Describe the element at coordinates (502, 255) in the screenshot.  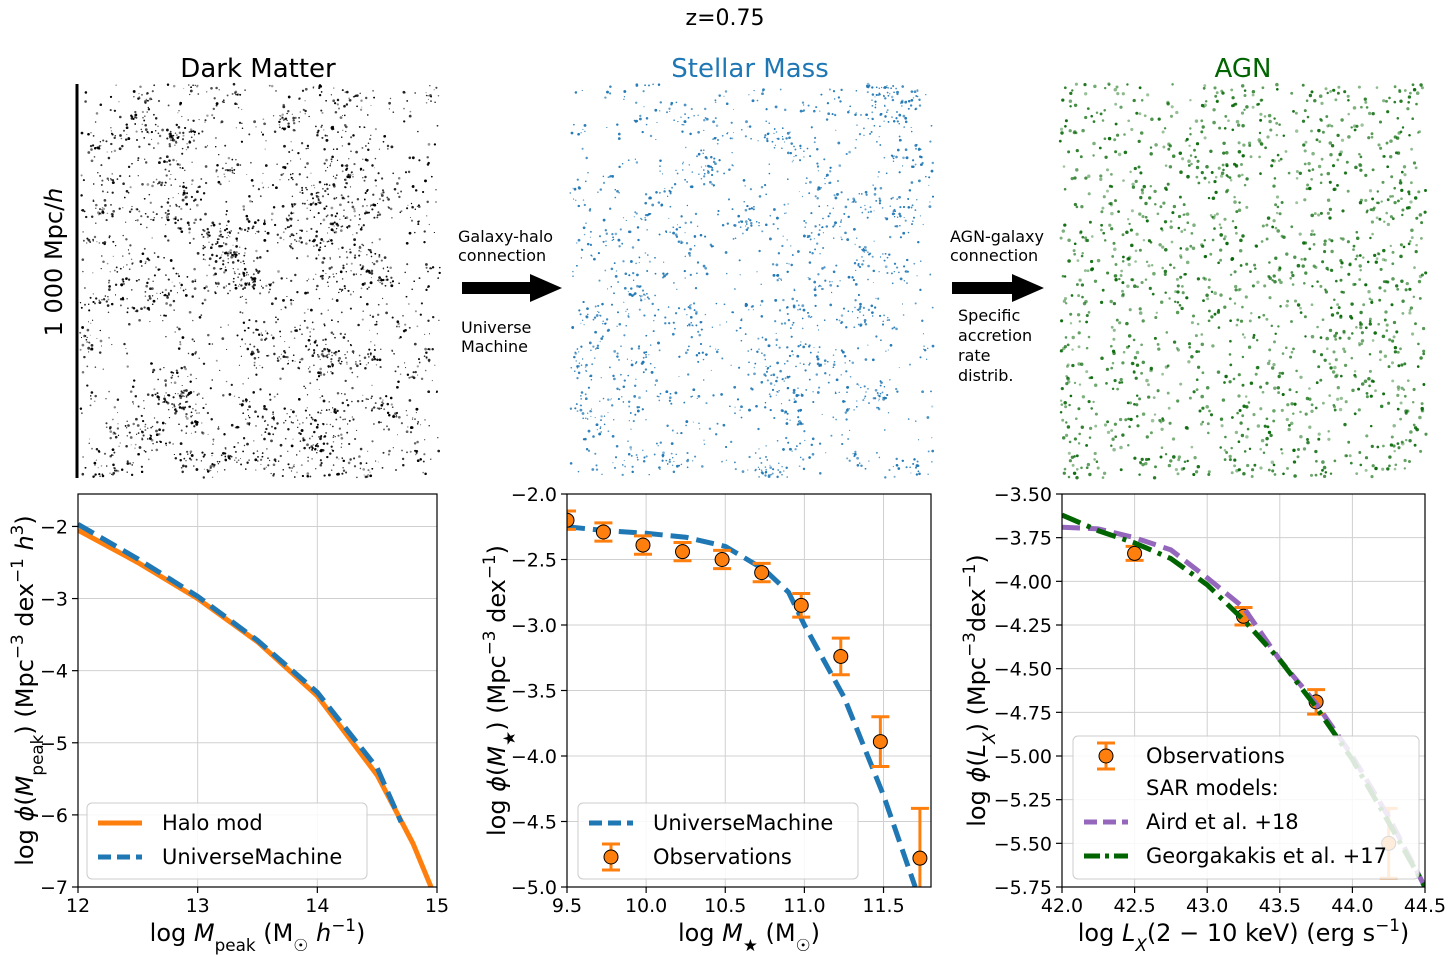
I see `arrow1-top-line2: connection` at that location.